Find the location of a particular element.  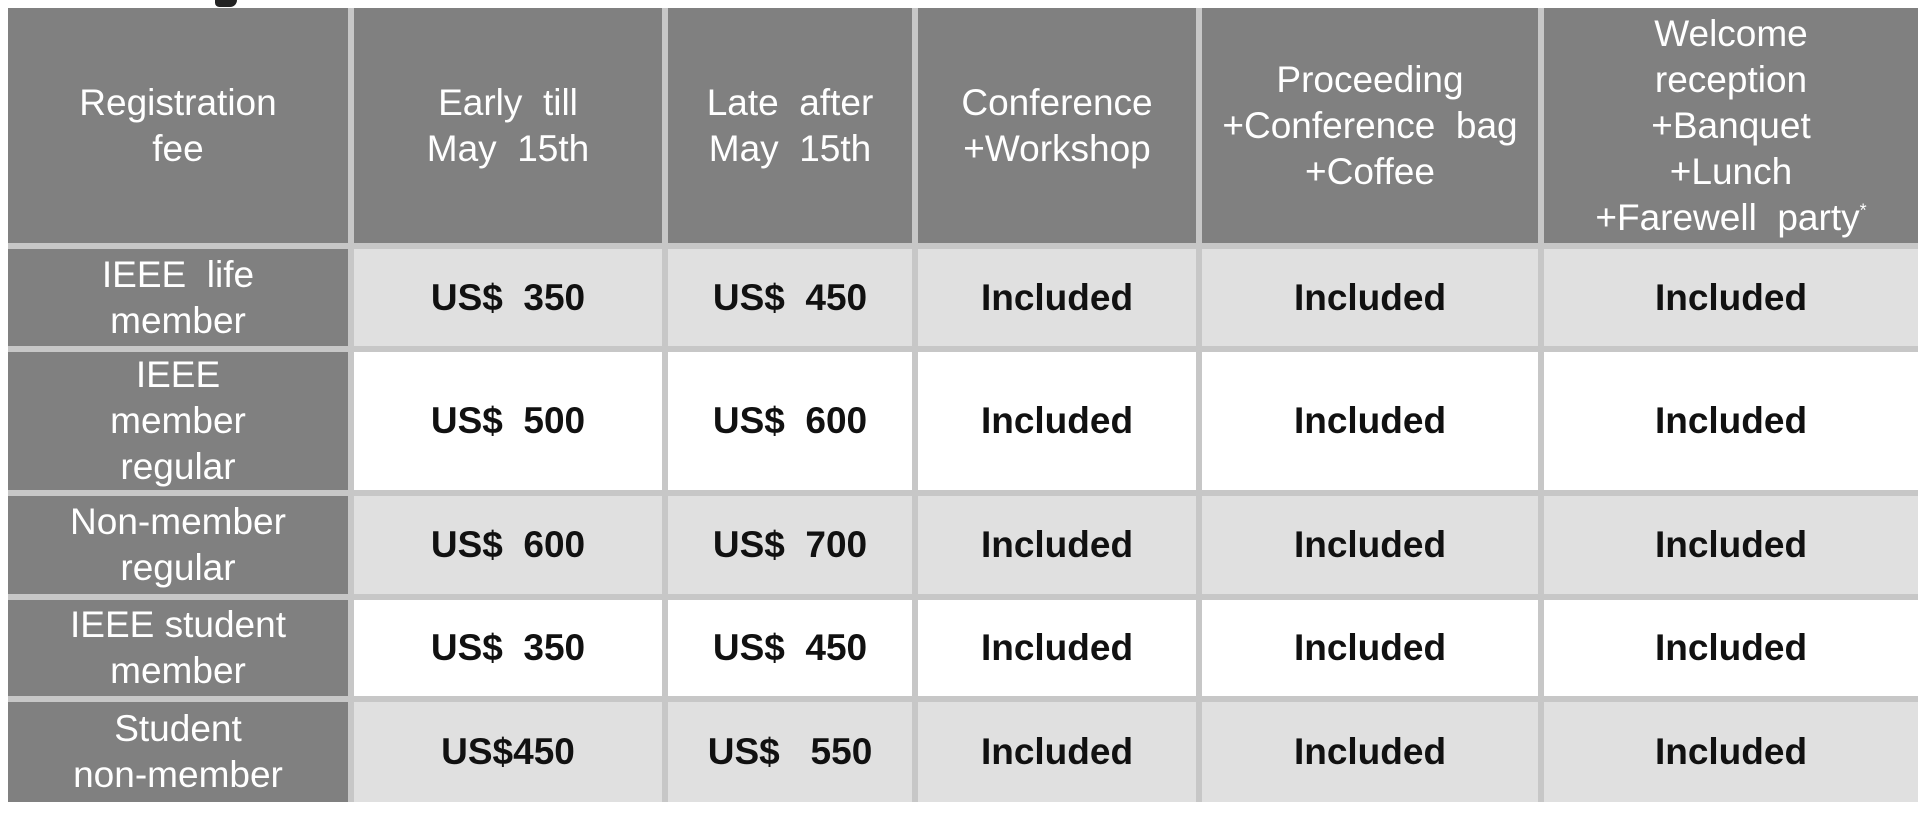

header-line: Proceeding is located at coordinates (1370, 79).